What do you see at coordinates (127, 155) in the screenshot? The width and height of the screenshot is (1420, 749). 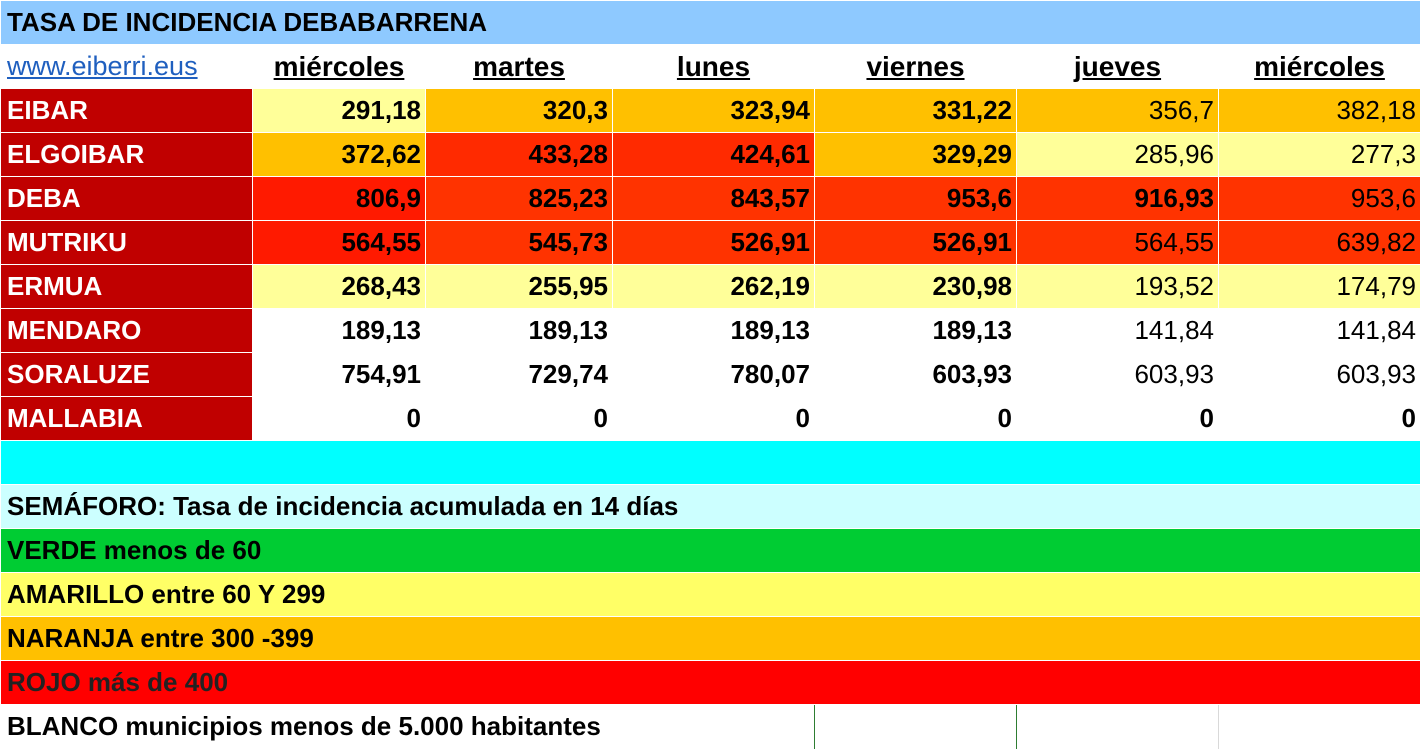 I see `town-label: ELGOIBAR` at bounding box center [127, 155].